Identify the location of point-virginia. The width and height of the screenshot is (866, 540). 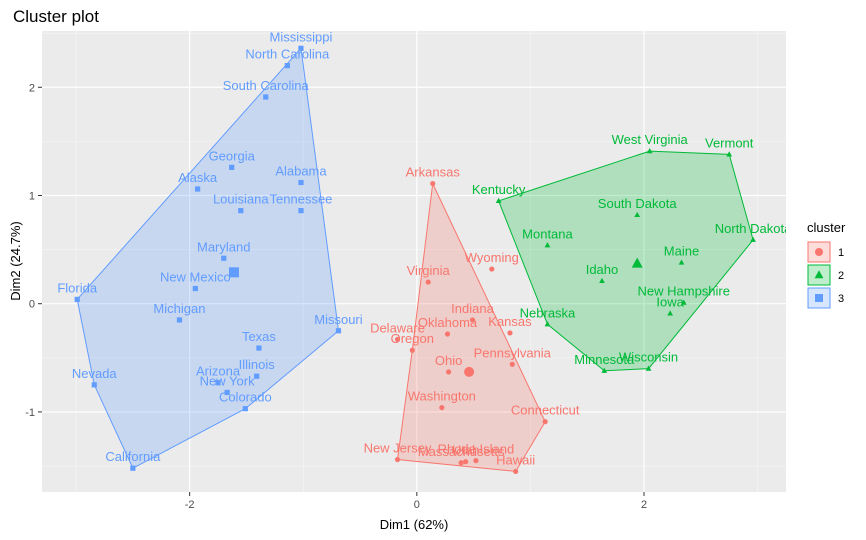
(428, 282).